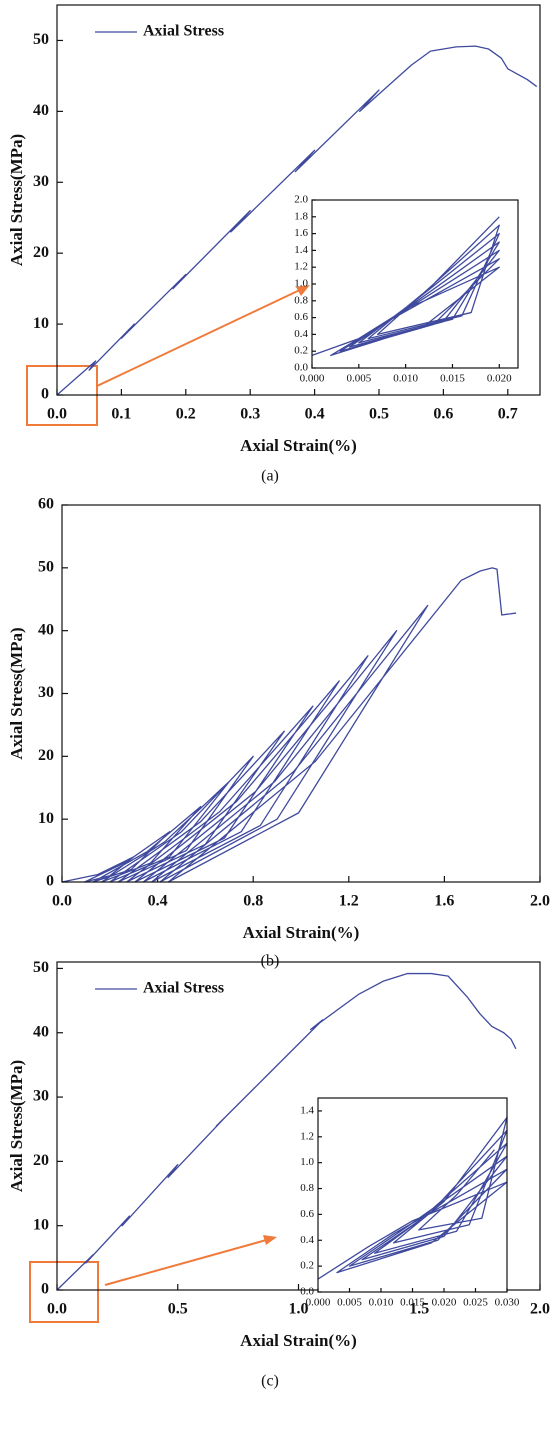  I want to click on y-tick-label: 60, so click(46, 504).